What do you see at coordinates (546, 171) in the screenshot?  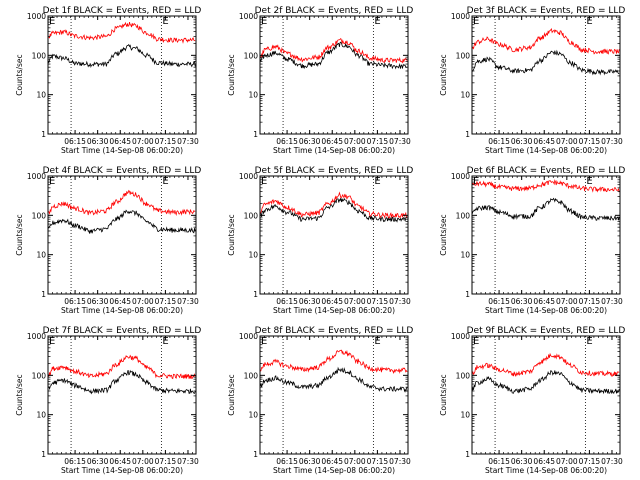 I see `chart-title: Det 6f BLACK = Events, RED = LLD` at bounding box center [546, 171].